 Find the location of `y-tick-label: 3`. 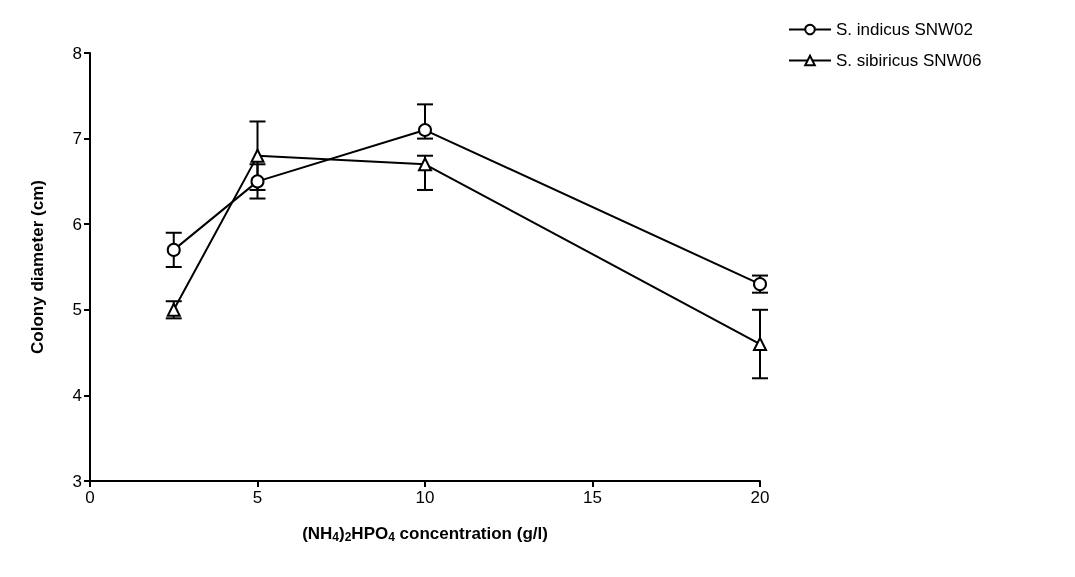

y-tick-label: 3 is located at coordinates (77, 481).